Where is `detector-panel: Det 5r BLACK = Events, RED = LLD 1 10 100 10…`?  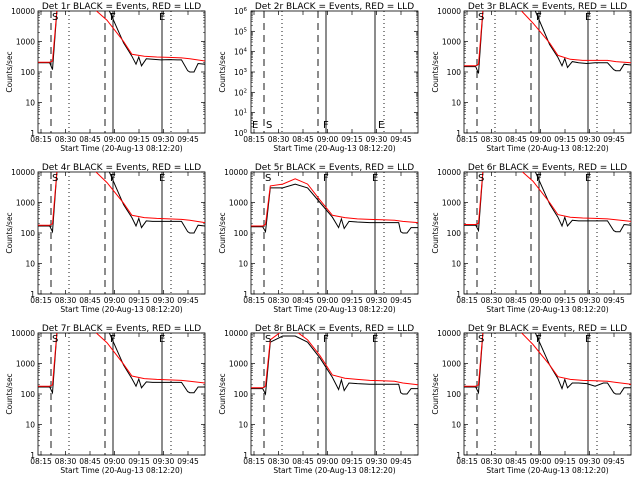
detector-panel: Det 5r BLACK = Events, RED = LLD 1 10 100 10… is located at coordinates (318, 238).